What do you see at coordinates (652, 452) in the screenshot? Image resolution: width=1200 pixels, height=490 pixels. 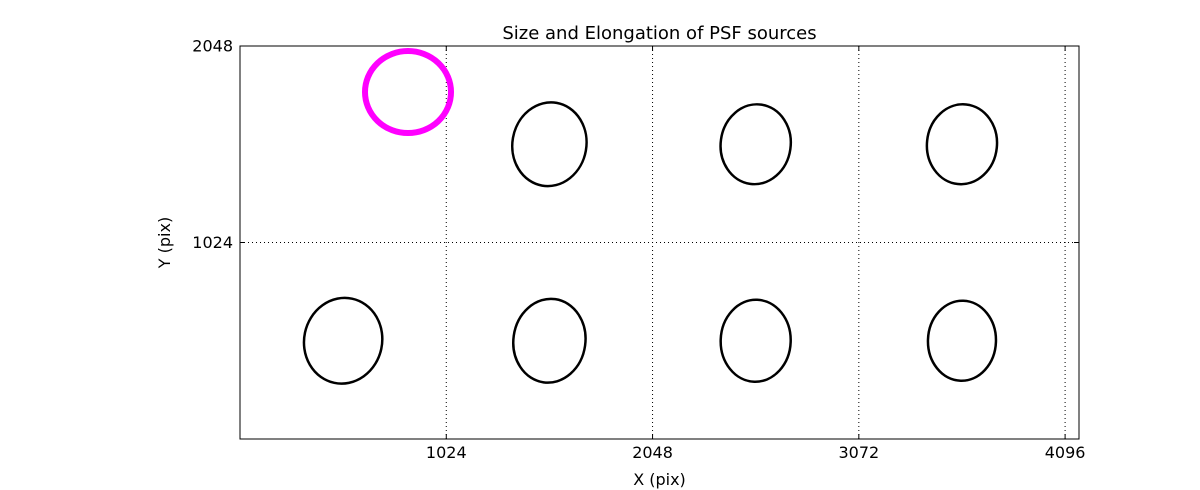 I see `x-tick-label: 2048` at bounding box center [652, 452].